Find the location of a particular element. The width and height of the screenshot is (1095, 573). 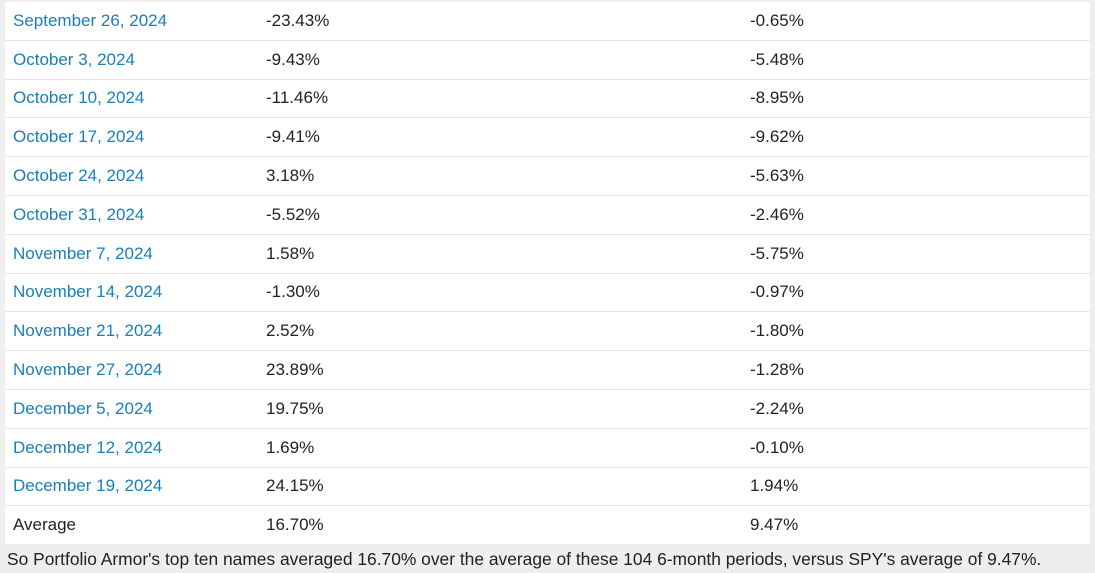

spy-return-cell: -0.10% is located at coordinates (920, 448).